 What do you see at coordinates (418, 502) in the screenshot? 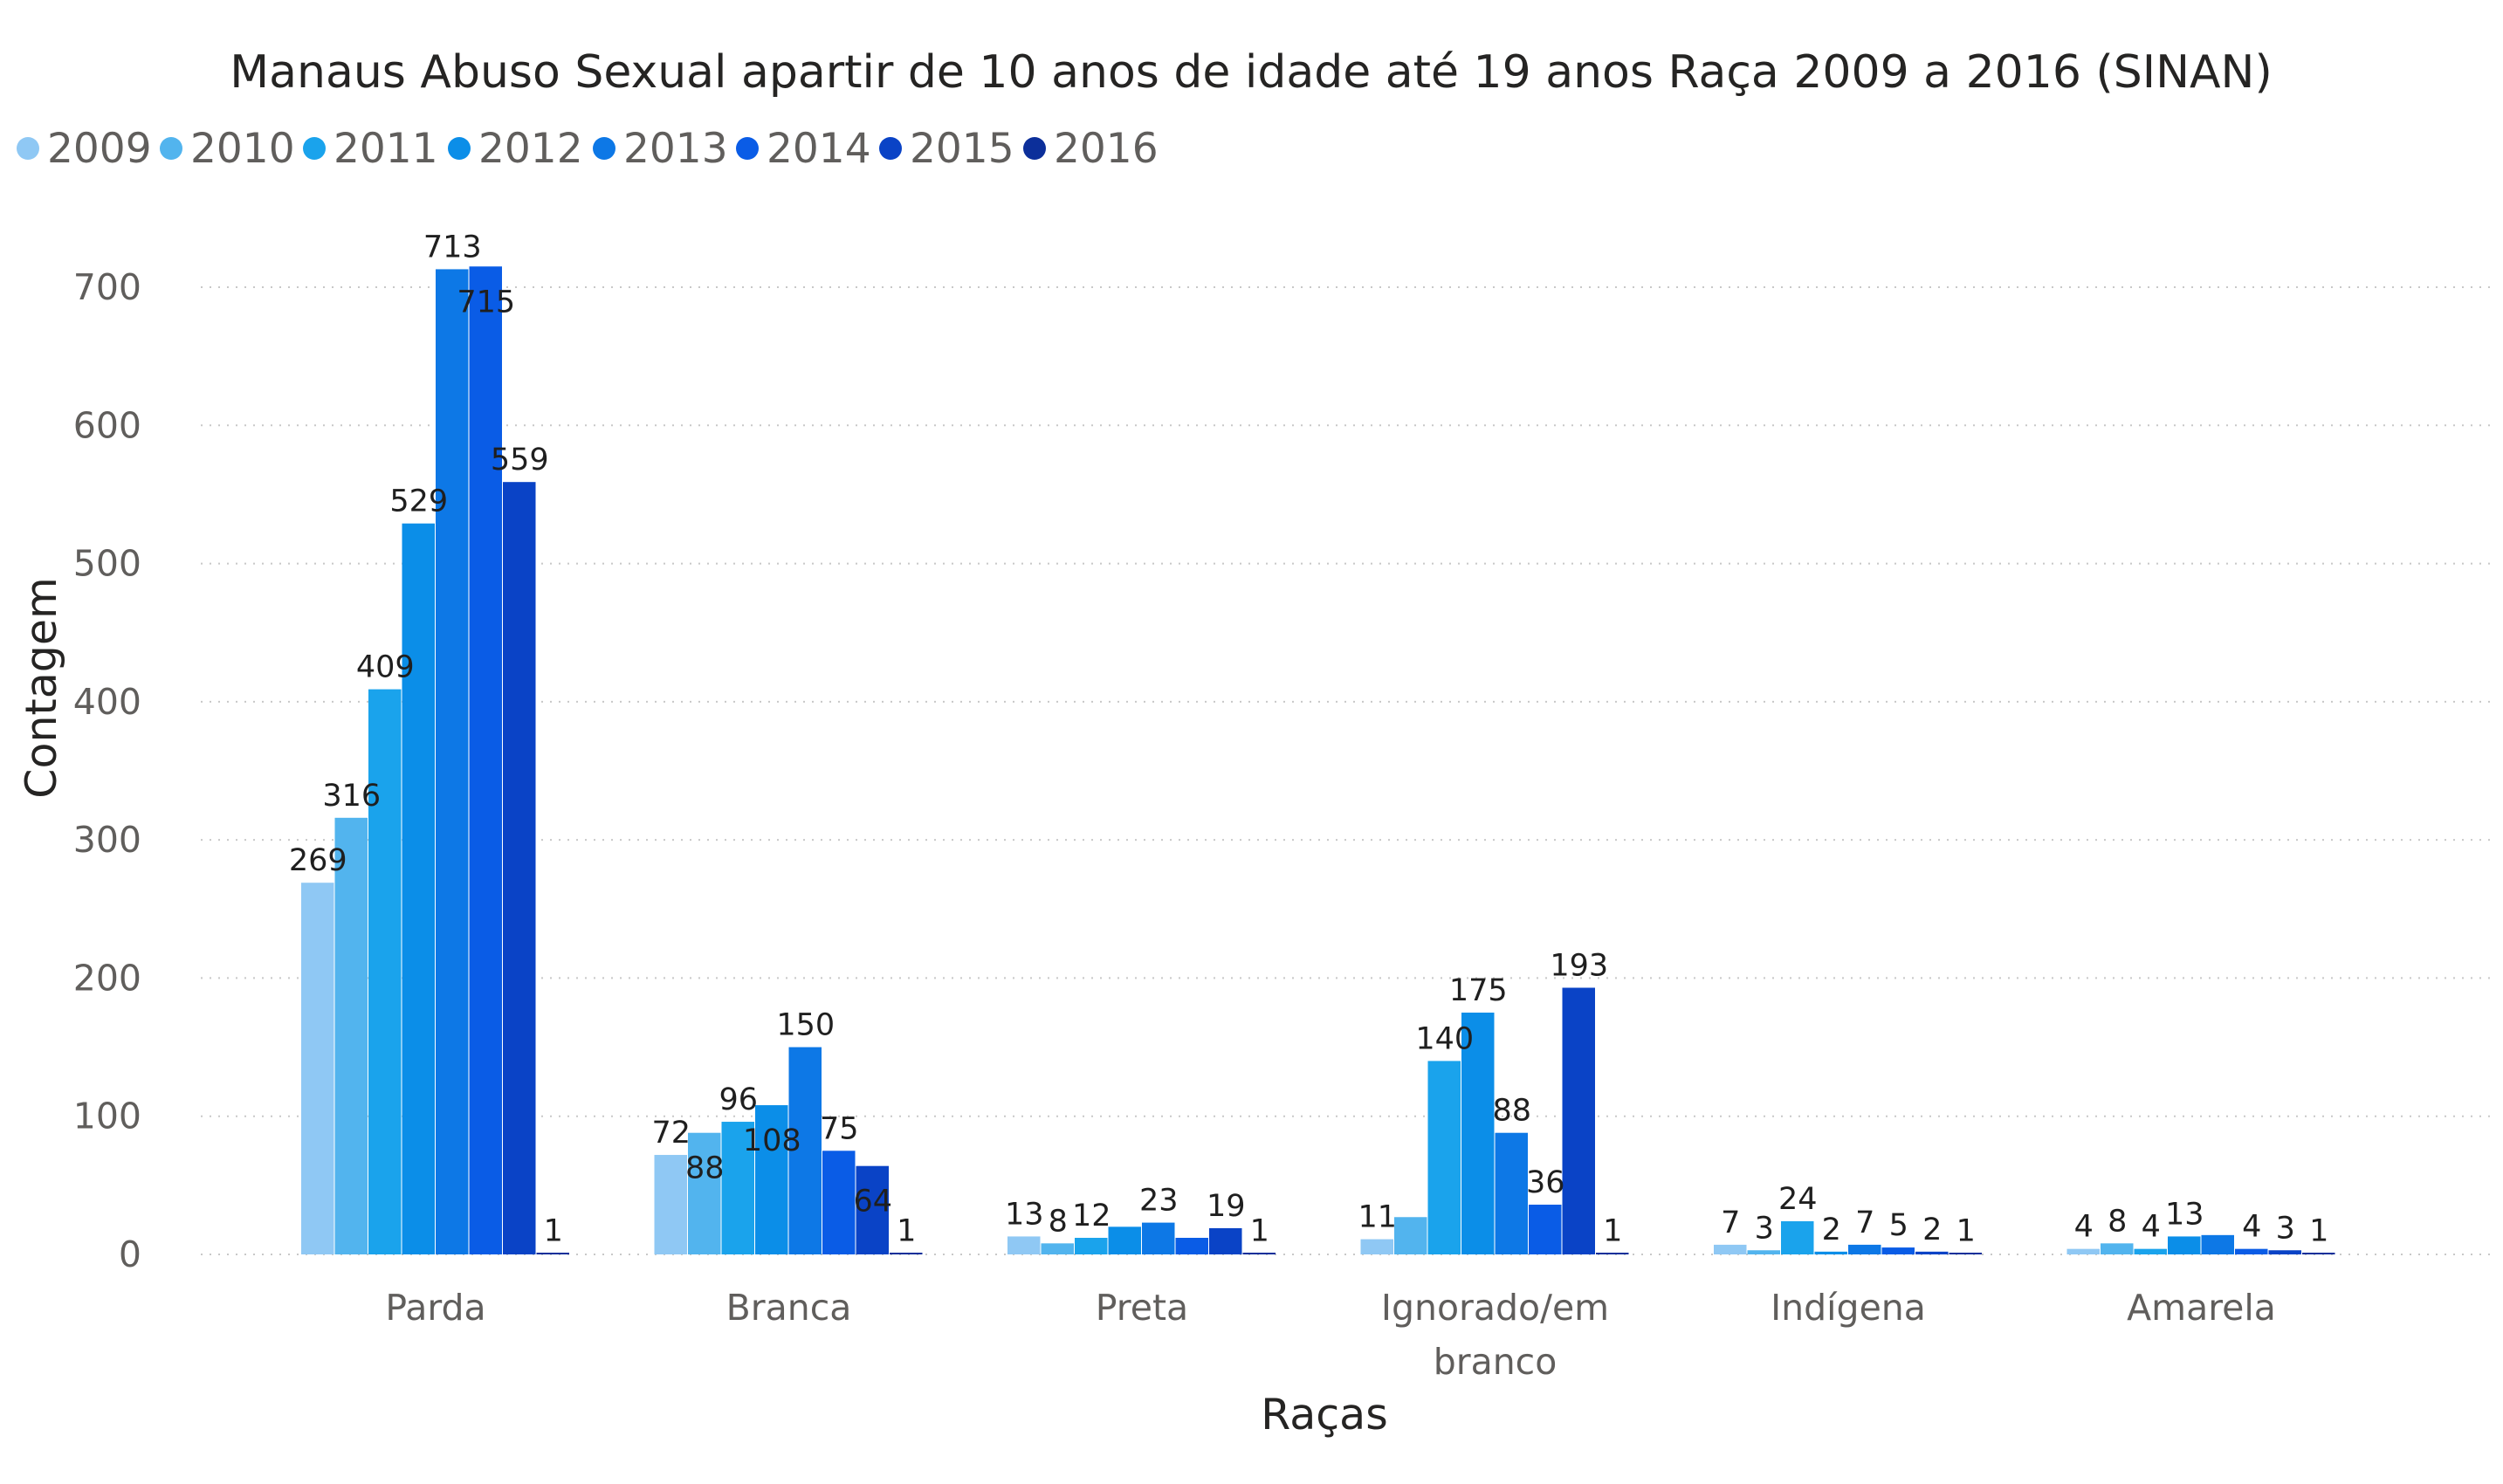
I see `data-label: 529` at bounding box center [418, 502].